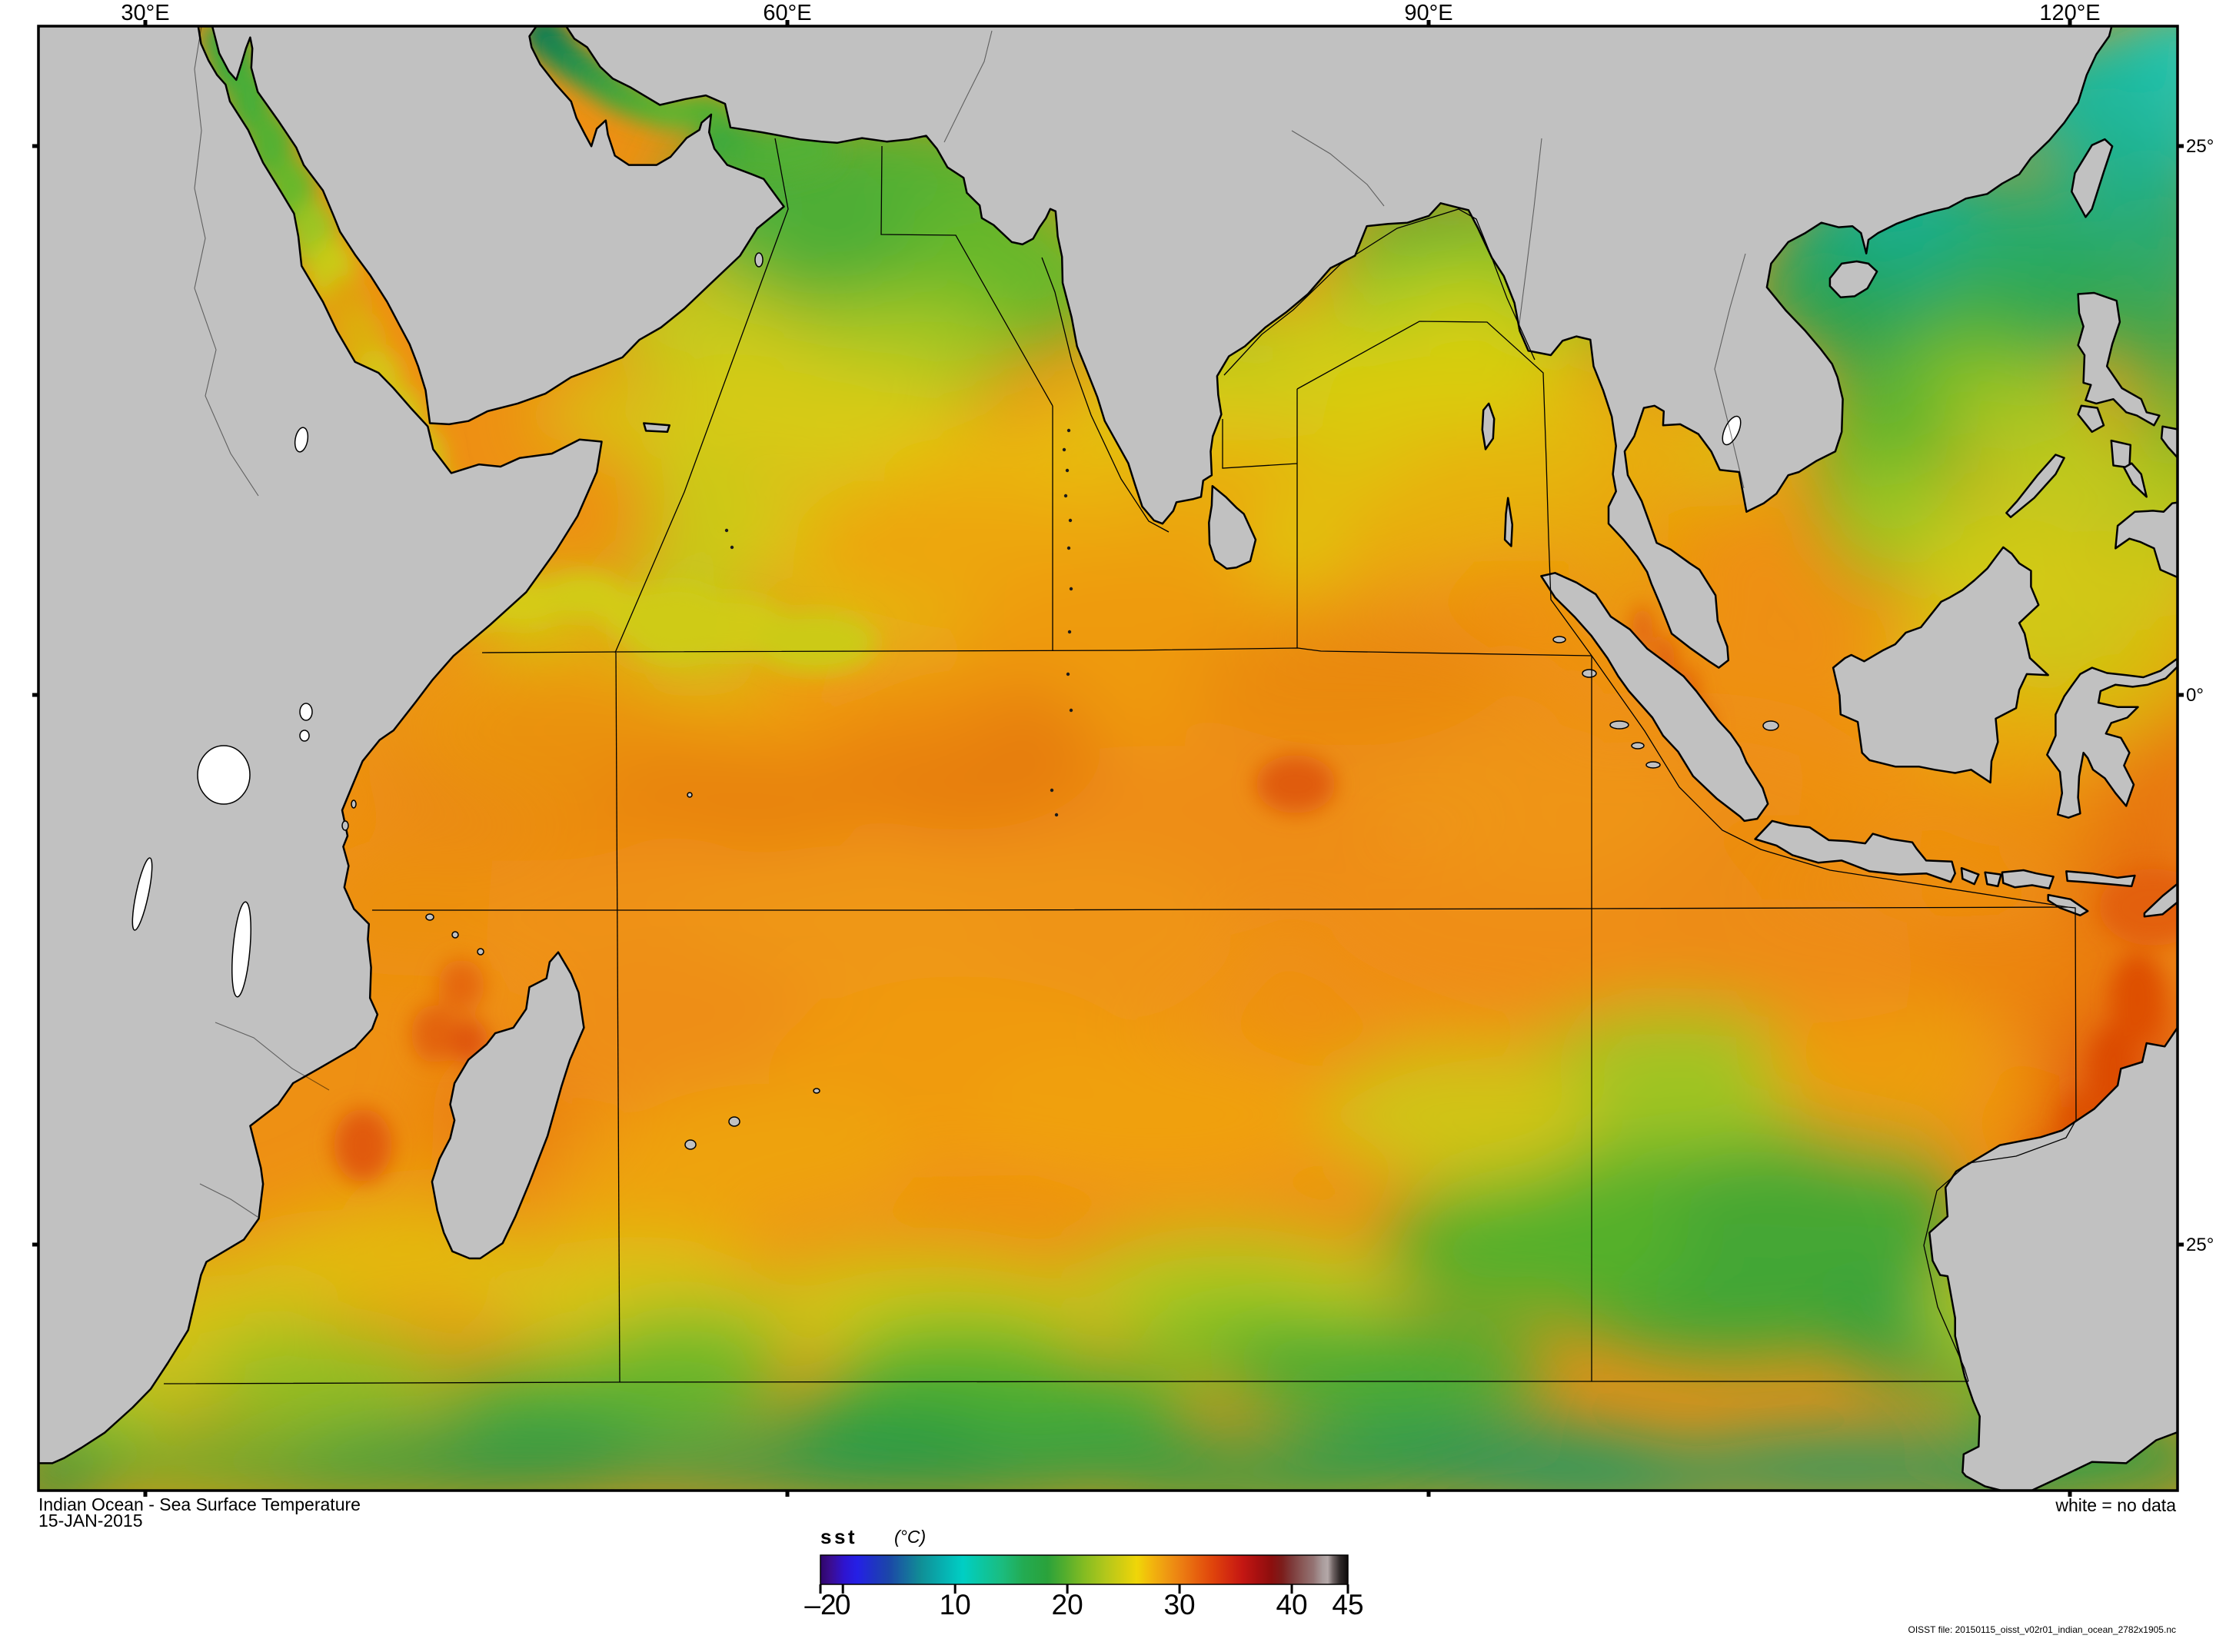  I want to click on svg-text: 20, so click(1068, 1604).